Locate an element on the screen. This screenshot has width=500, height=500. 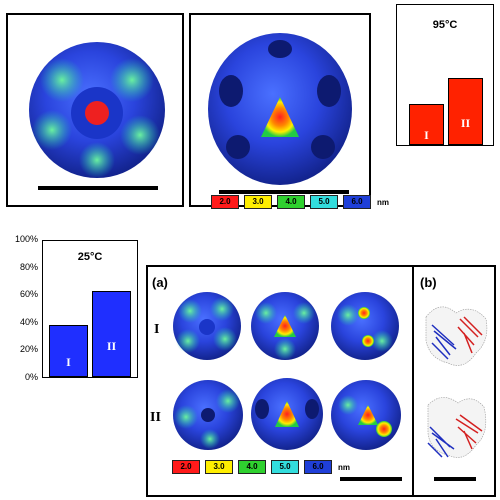
capsid-panel-left is located at coordinates (95, 110).